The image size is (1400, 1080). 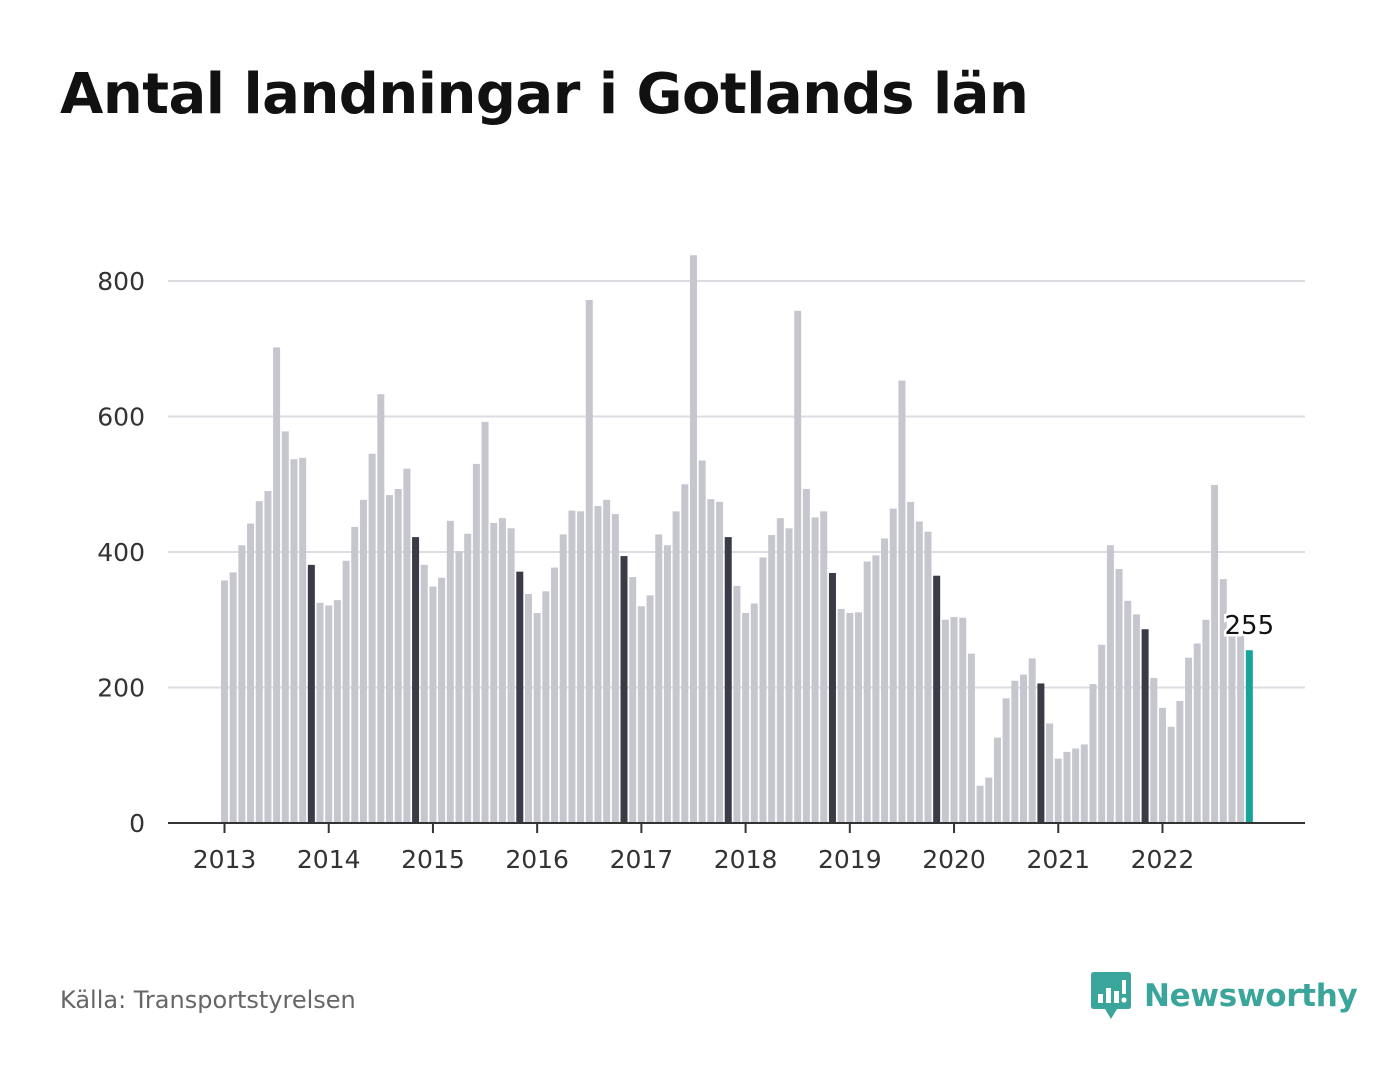 I want to click on x-tick-label: 2020, so click(x=954, y=859).